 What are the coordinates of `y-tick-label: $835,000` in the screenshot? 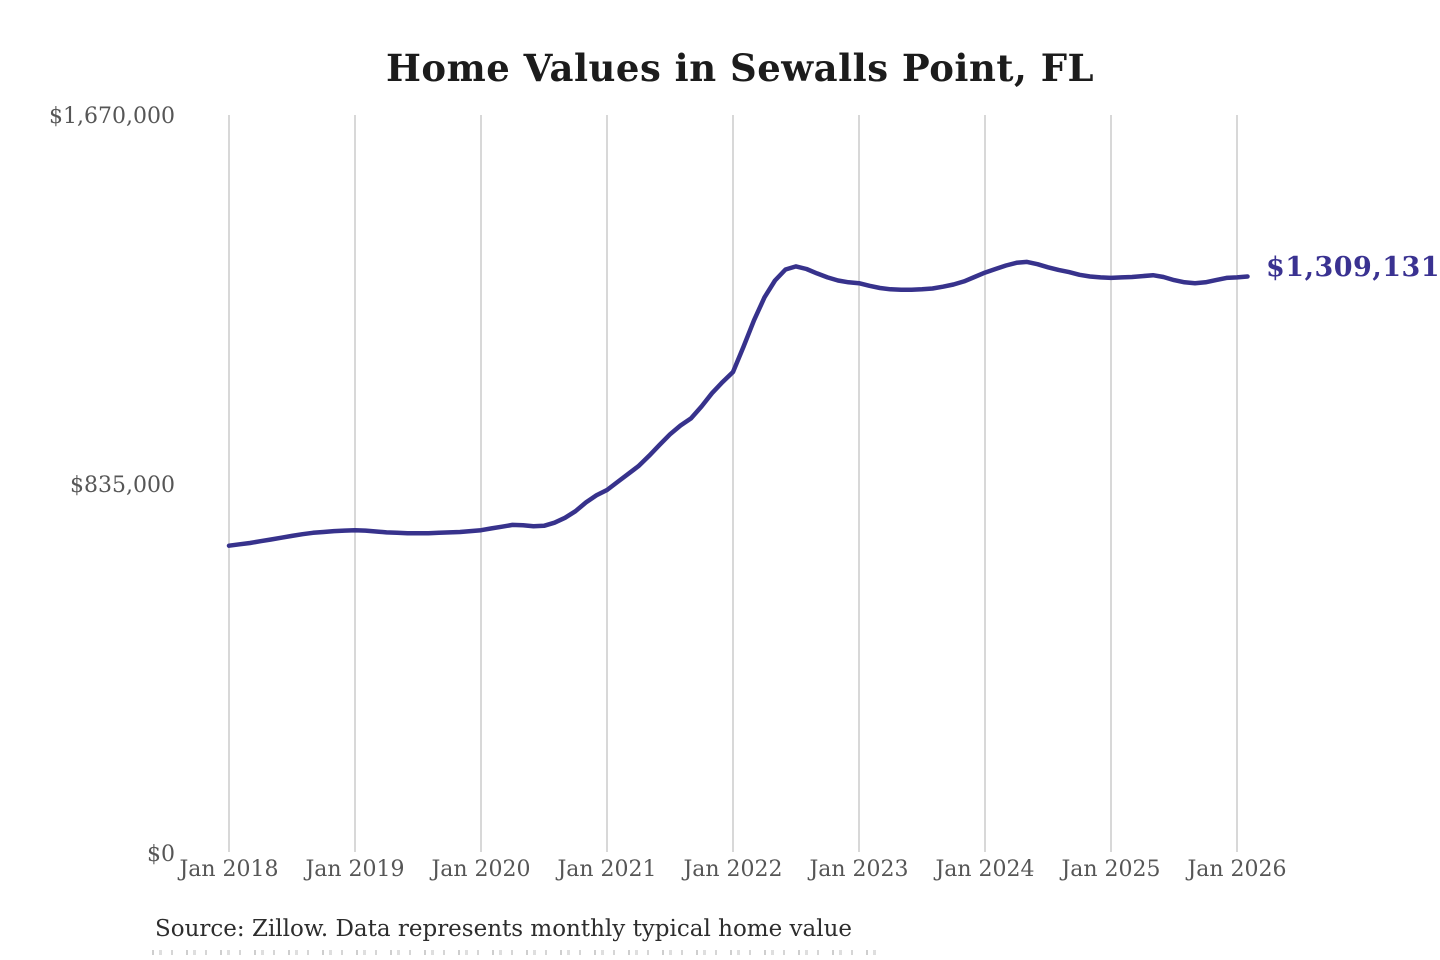 It's located at (122, 485).